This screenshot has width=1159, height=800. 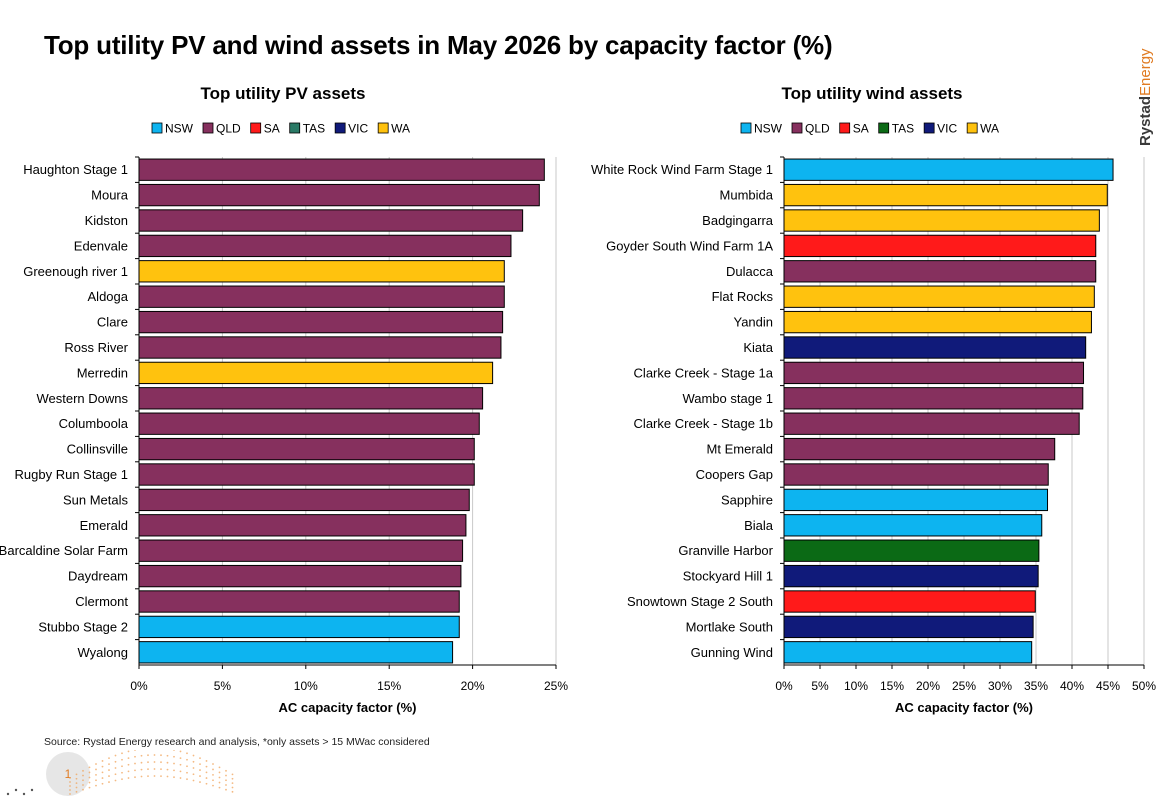 What do you see at coordinates (728, 576) in the screenshot?
I see `category-label: Stockyard Hill 1` at bounding box center [728, 576].